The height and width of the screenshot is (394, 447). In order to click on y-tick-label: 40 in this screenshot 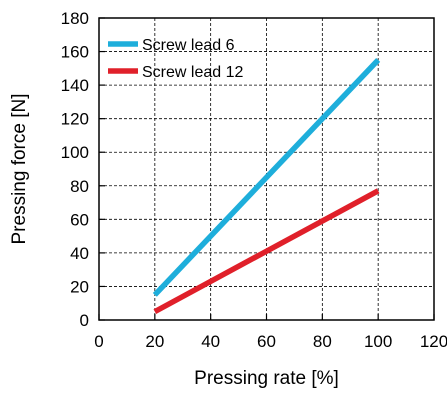, I will do `click(79, 253)`.